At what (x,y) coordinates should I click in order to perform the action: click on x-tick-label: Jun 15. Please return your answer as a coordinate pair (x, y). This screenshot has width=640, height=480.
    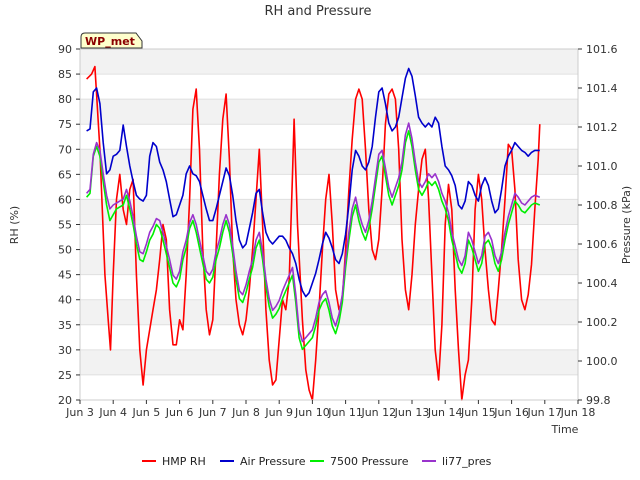
    Looking at the image, I should click on (478, 412).